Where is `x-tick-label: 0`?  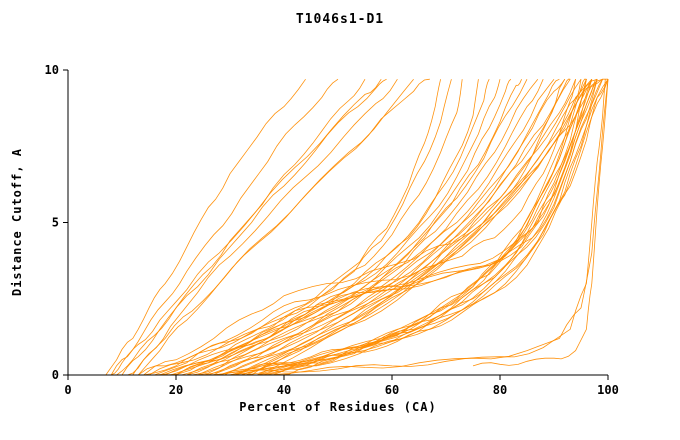
x-tick-label: 0 is located at coordinates (67, 390).